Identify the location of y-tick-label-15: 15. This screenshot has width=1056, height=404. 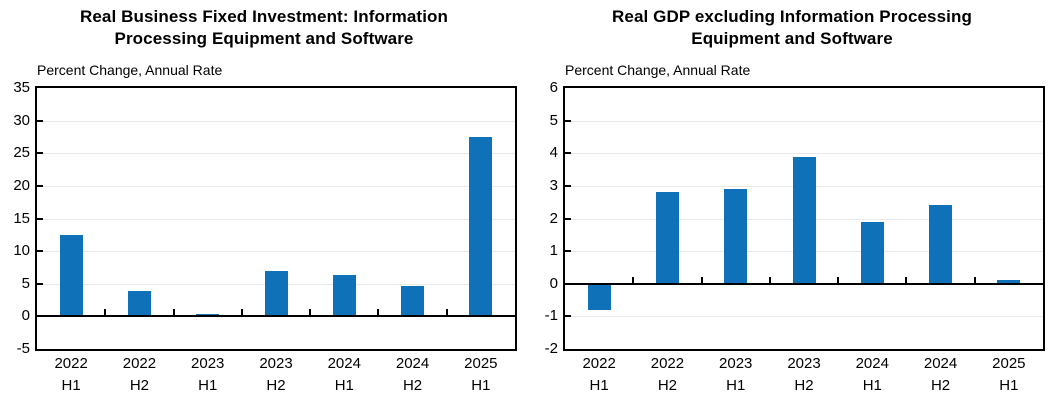
(21, 218).